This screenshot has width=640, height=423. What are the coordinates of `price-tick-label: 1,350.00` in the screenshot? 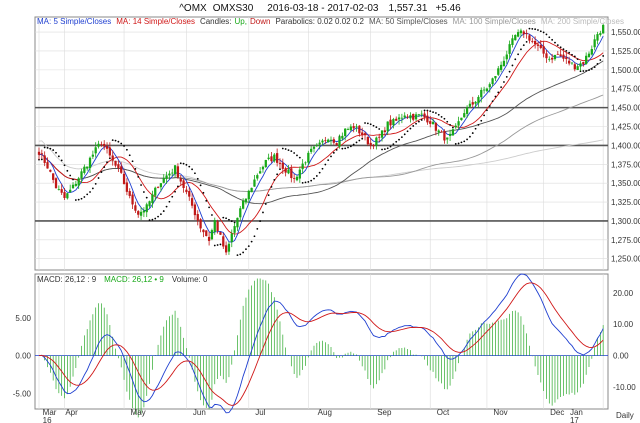 It's located at (625, 183).